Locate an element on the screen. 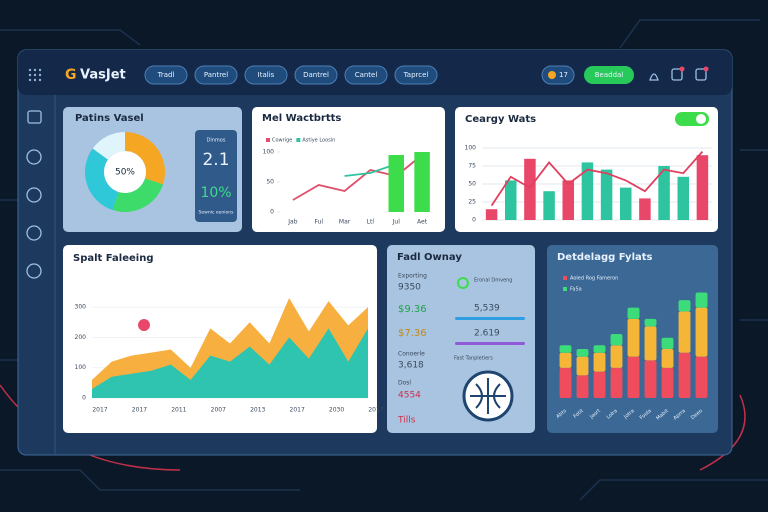  summary-item: Exporting is located at coordinates (412, 276).